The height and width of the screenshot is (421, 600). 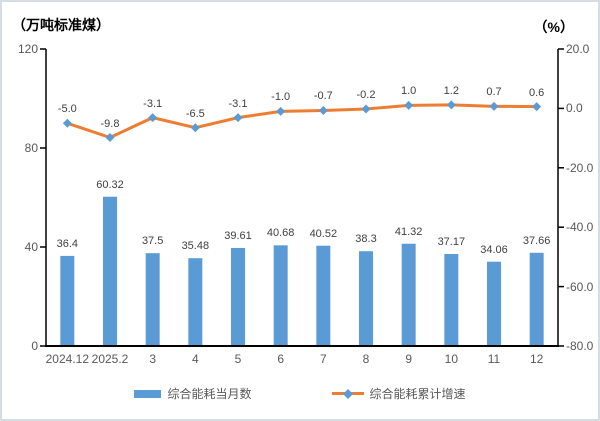 I want to click on line-marker-2025.2, so click(x=110, y=138).